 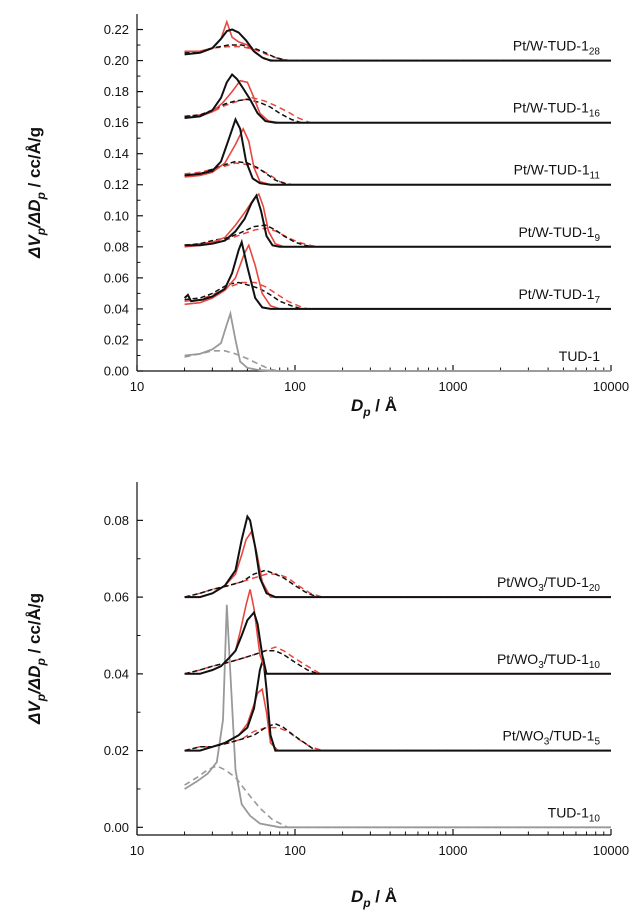 What do you see at coordinates (541, 665) in the screenshot?
I see `curve-label-sub: 3` at bounding box center [541, 665].